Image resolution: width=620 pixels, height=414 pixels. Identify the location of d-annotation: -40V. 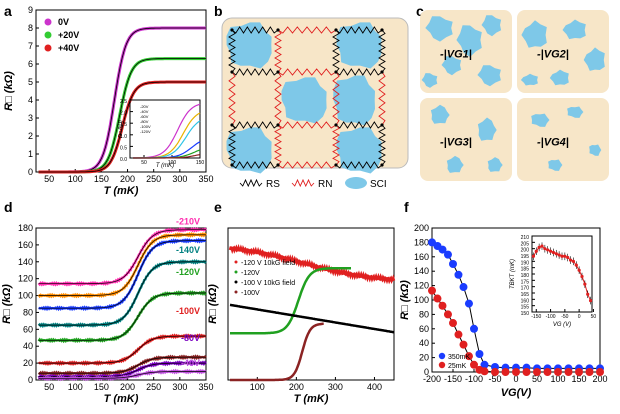
(190, 363).